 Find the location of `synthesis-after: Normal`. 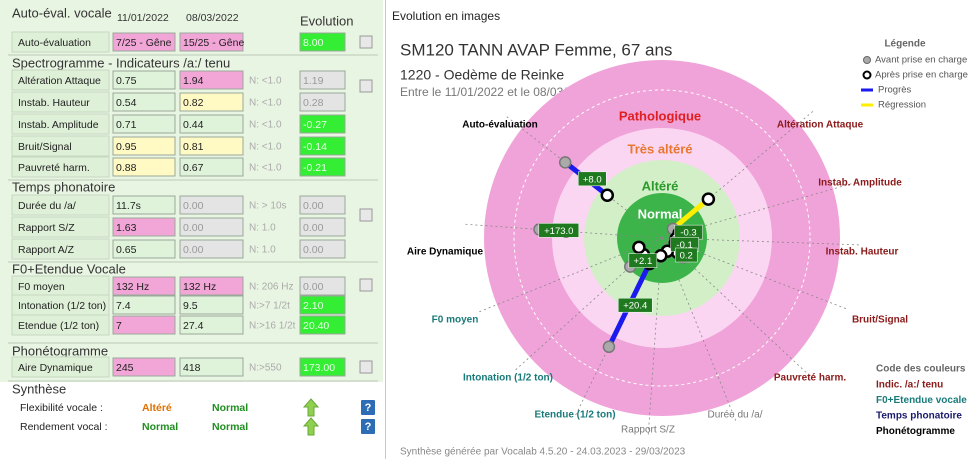

synthesis-after: Normal is located at coordinates (230, 408).